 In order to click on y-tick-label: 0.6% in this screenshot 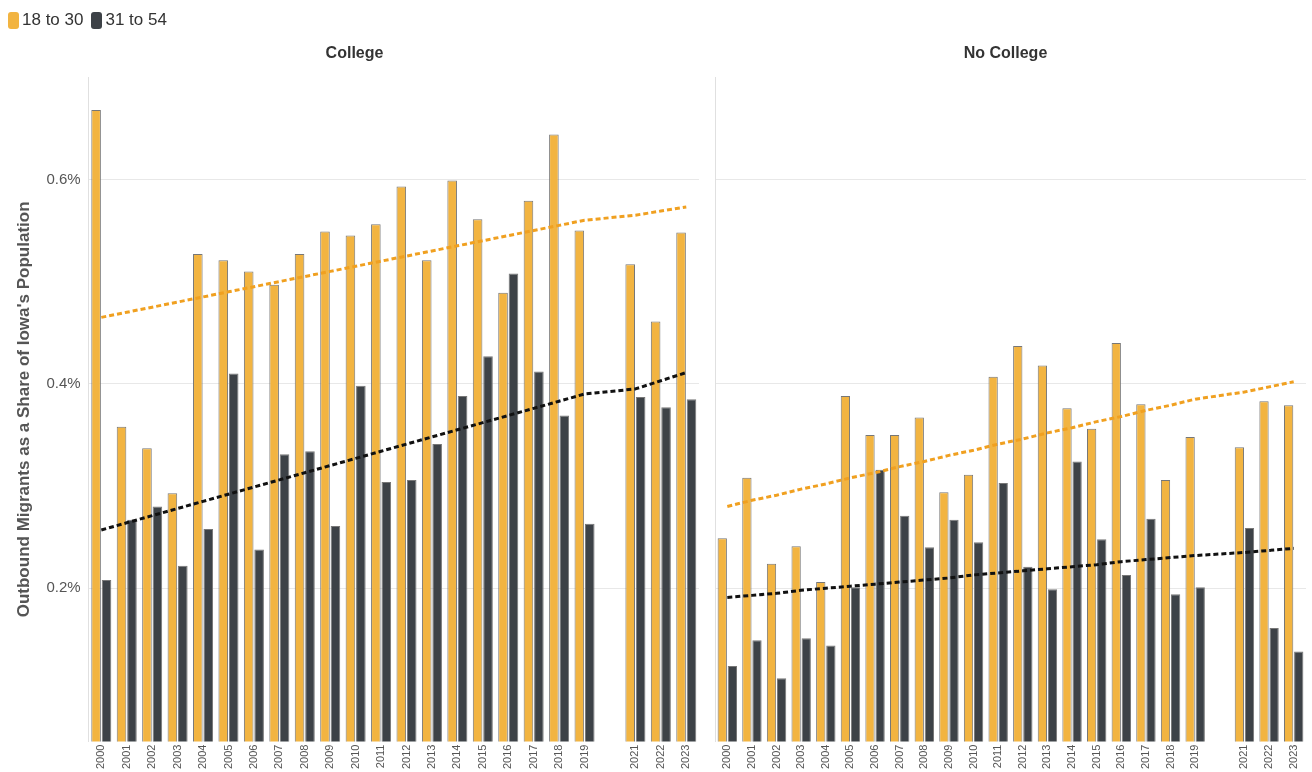, I will do `click(63, 178)`.